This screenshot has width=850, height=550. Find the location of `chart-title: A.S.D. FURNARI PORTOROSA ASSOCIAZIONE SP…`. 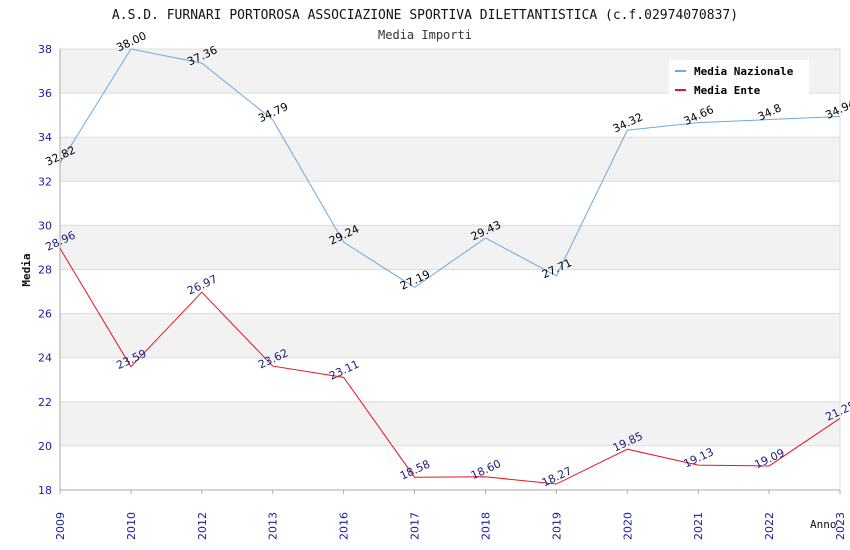

chart-title: A.S.D. FURNARI PORTOROSA ASSOCIAZIONE SP… is located at coordinates (425, 15).